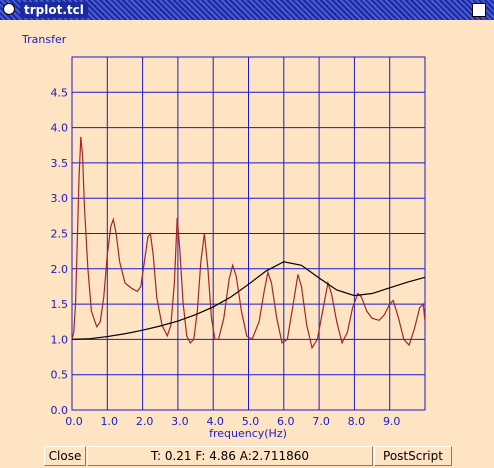 This screenshot has height=468, width=494. I want to click on x-tick-label: 7.0, so click(321, 421).